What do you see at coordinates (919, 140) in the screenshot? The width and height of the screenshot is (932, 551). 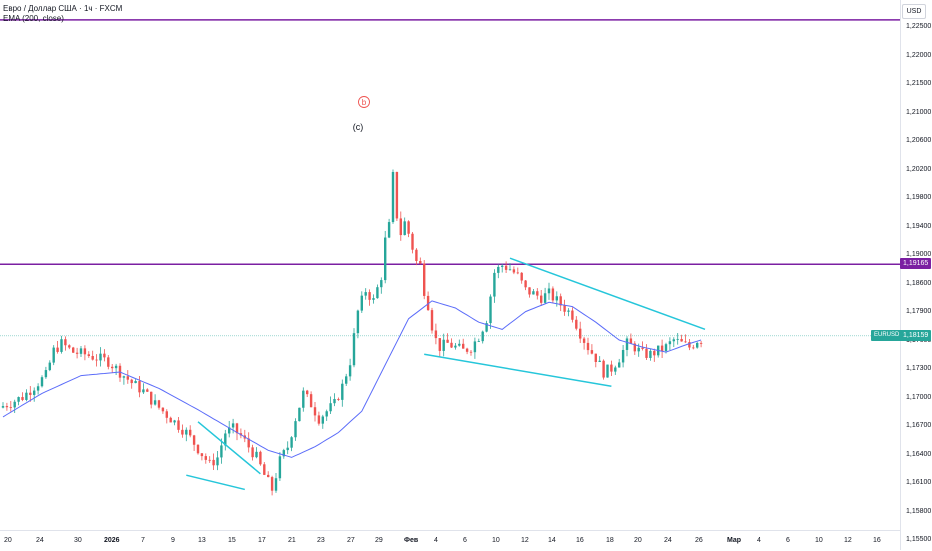 I see `price-tick-label: 1,20600` at bounding box center [919, 140].